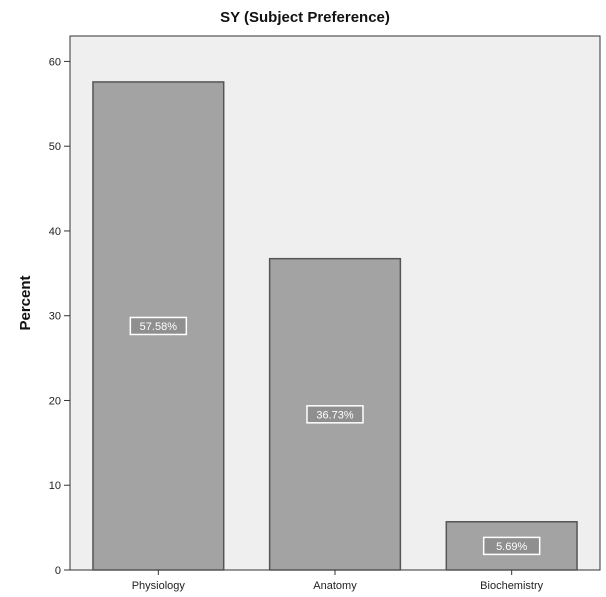  What do you see at coordinates (55, 317) in the screenshot?
I see `y-tick-label: 30` at bounding box center [55, 317].